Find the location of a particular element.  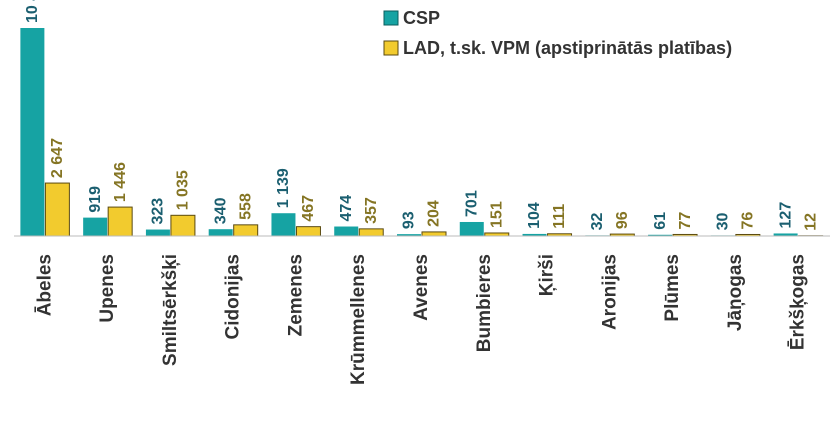

x-tick-label: Smiltsērkšķi is located at coordinates (170, 310).